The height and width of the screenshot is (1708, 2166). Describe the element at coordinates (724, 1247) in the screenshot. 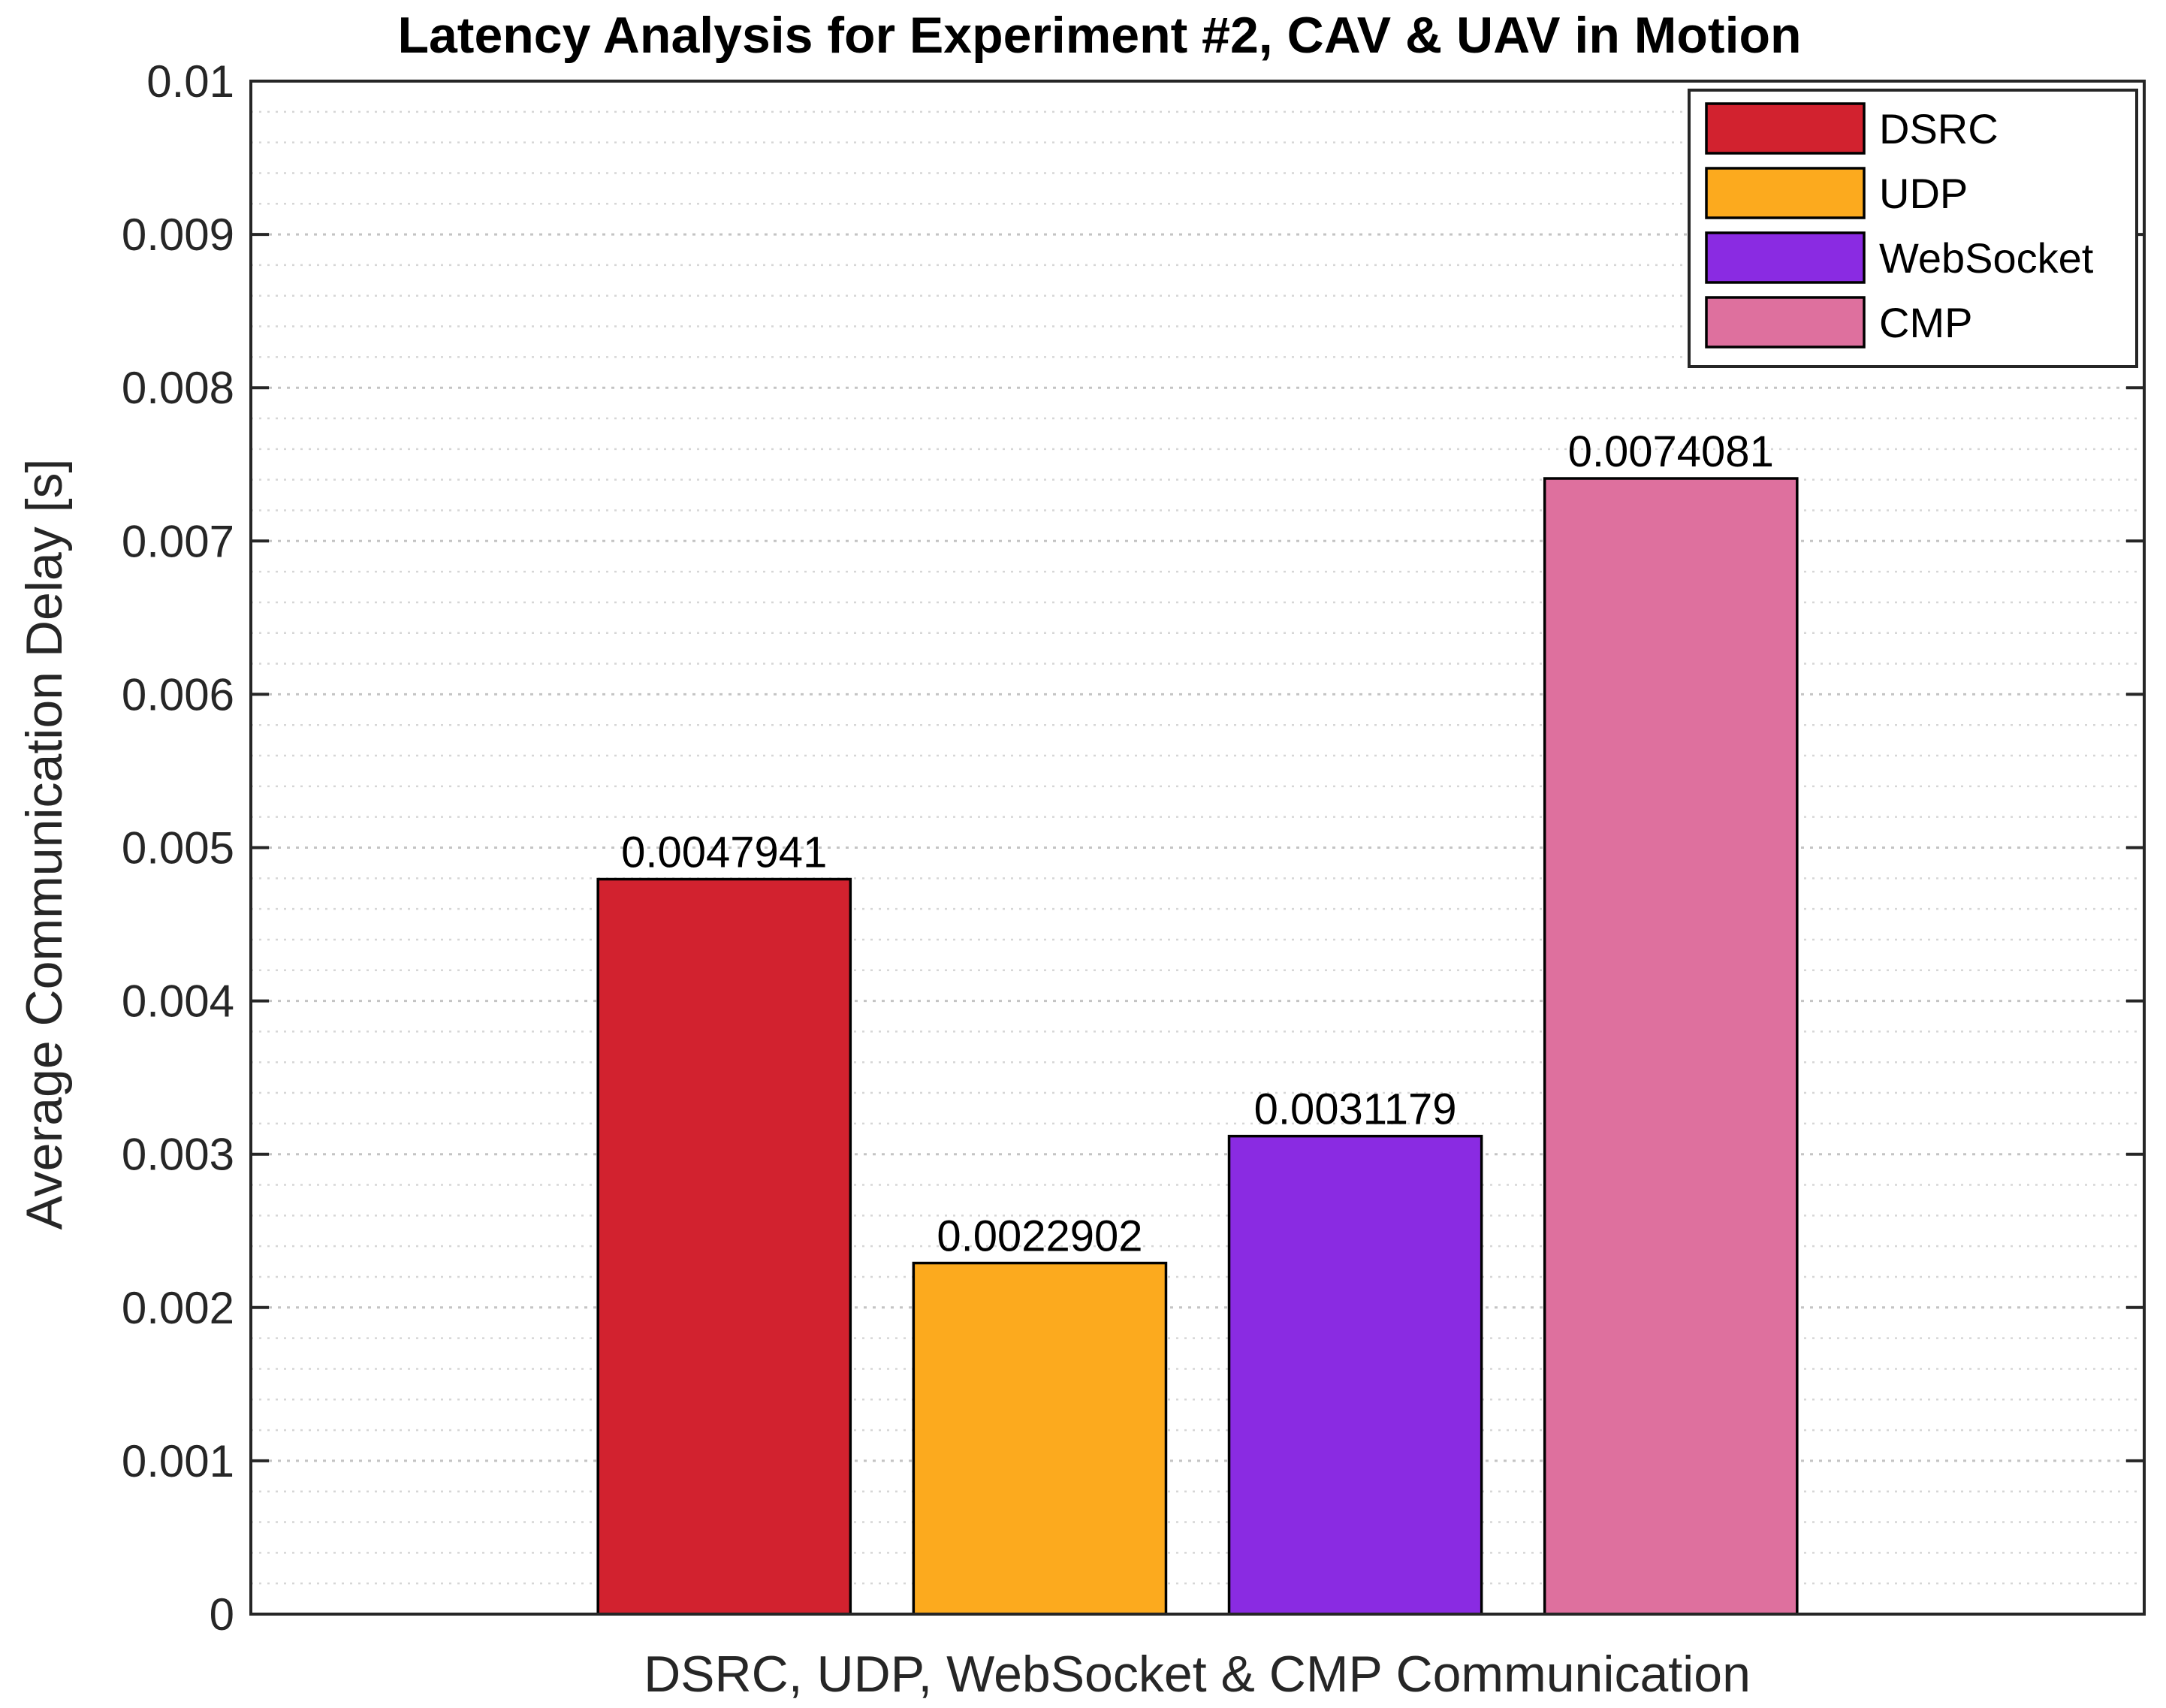

I see `bar-dsrc` at that location.